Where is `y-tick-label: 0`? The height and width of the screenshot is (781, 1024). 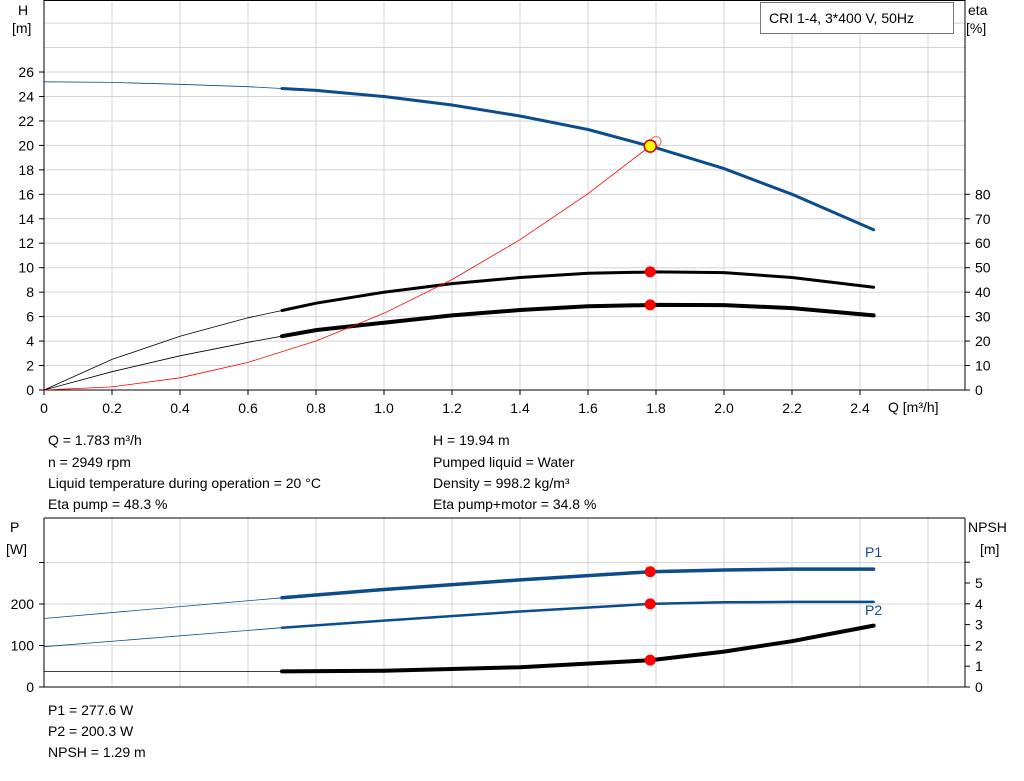
y-tick-label: 0 is located at coordinates (30, 390).